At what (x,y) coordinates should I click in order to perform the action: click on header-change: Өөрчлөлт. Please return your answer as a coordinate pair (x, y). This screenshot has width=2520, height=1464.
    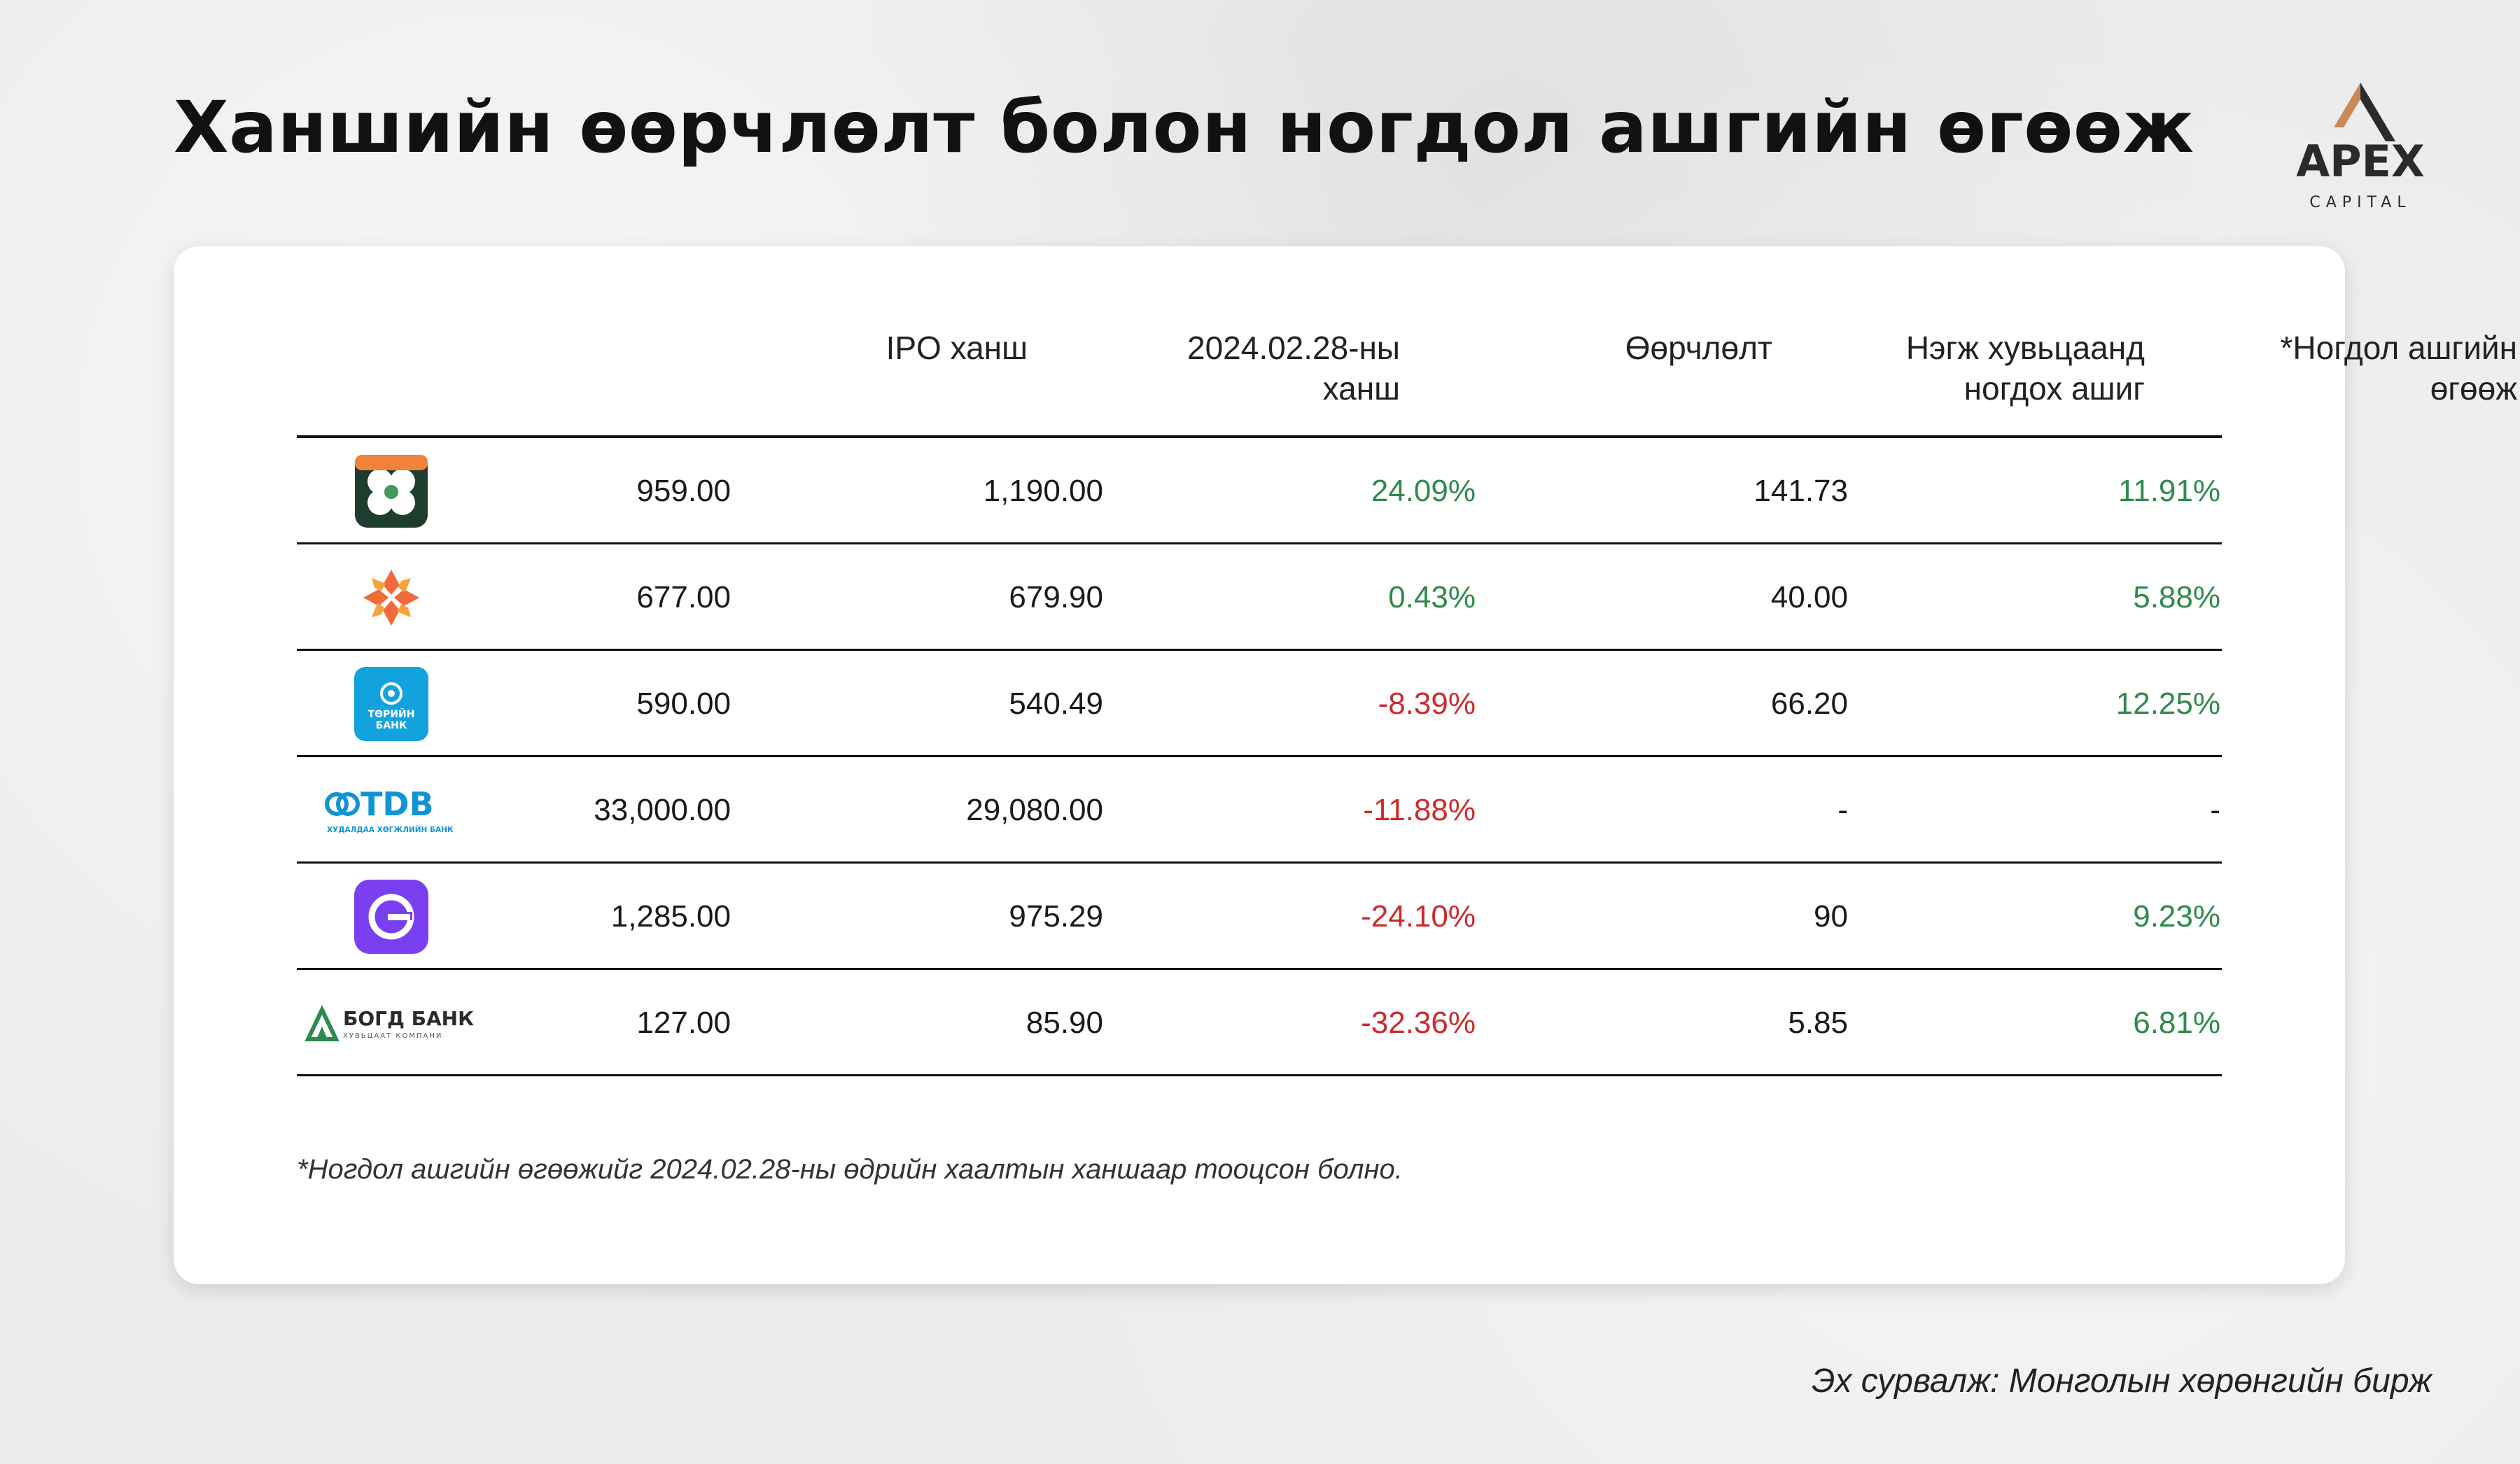
    Looking at the image, I should click on (1698, 348).